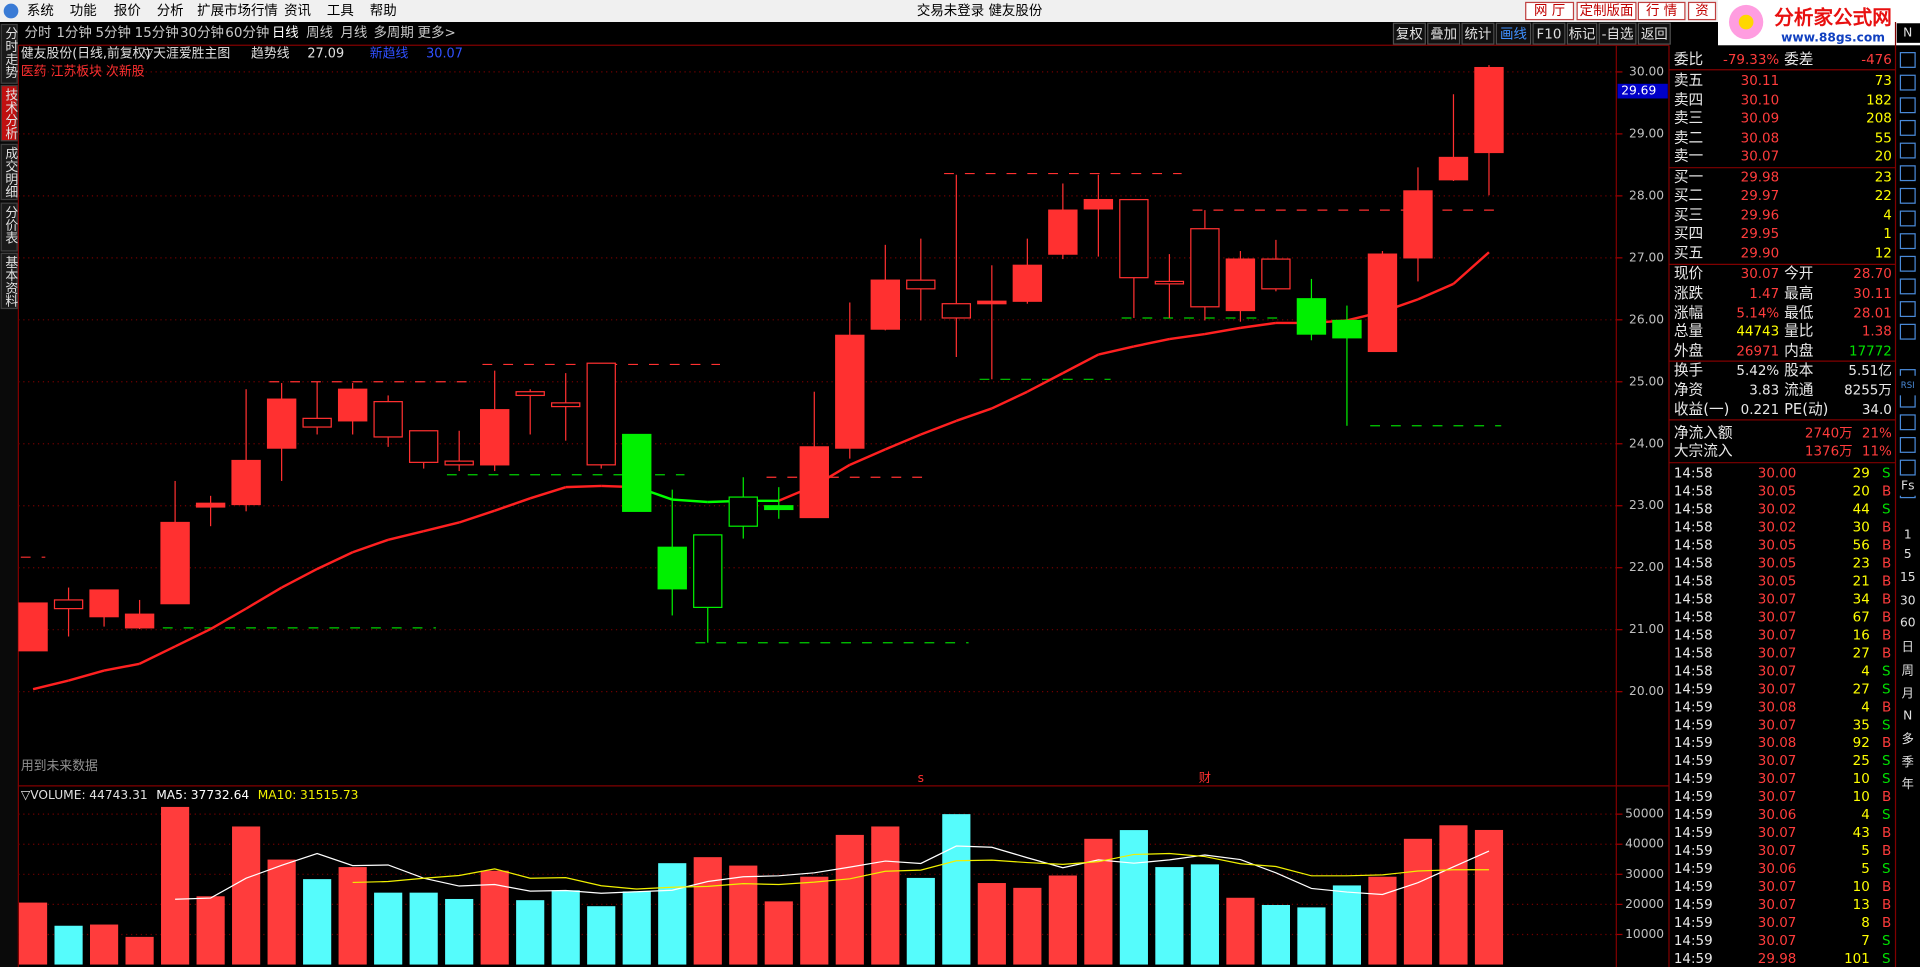 The height and width of the screenshot is (967, 1920). What do you see at coordinates (353, 33) in the screenshot?
I see `period-tab: 月线` at bounding box center [353, 33].